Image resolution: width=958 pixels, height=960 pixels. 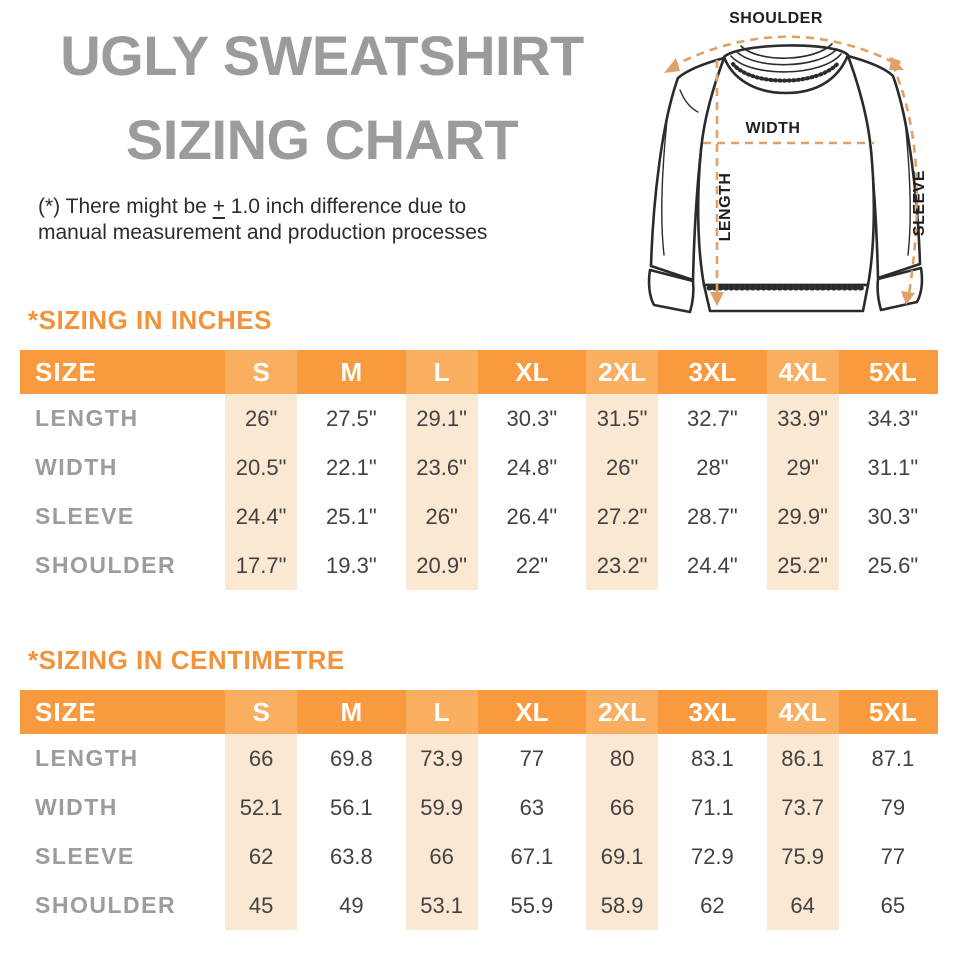 I want to click on sleeve-measure-line, so click(x=904, y=179).